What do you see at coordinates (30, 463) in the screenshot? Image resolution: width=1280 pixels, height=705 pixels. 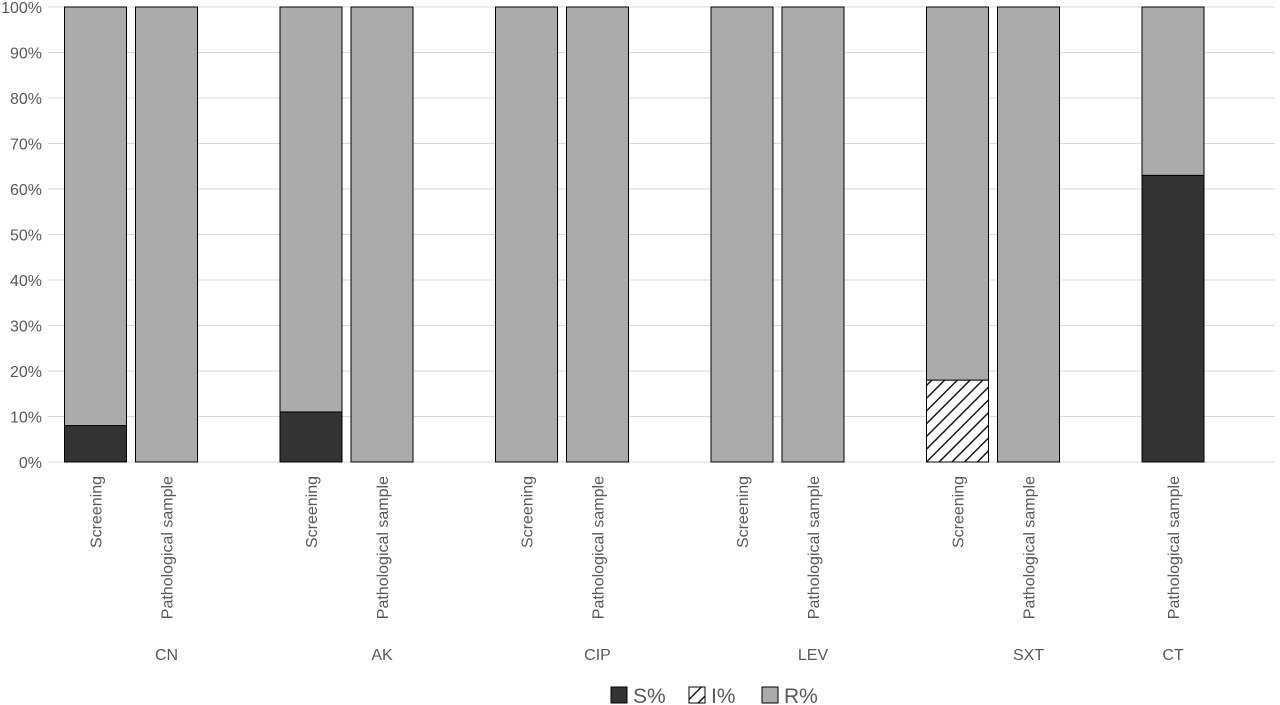 I see `y-tick-label: 0%` at bounding box center [30, 463].